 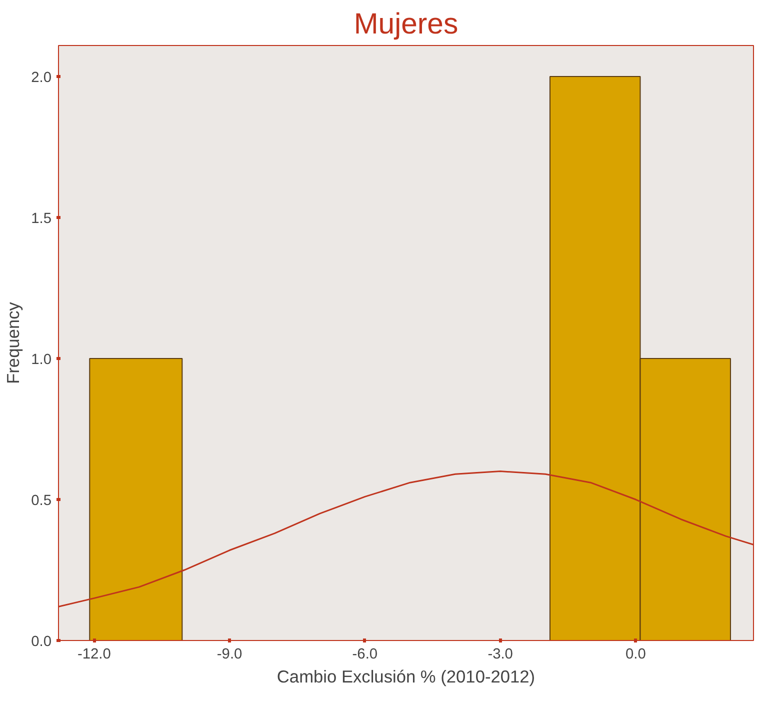 I want to click on x-tick-label: -12.0, so click(x=94, y=654).